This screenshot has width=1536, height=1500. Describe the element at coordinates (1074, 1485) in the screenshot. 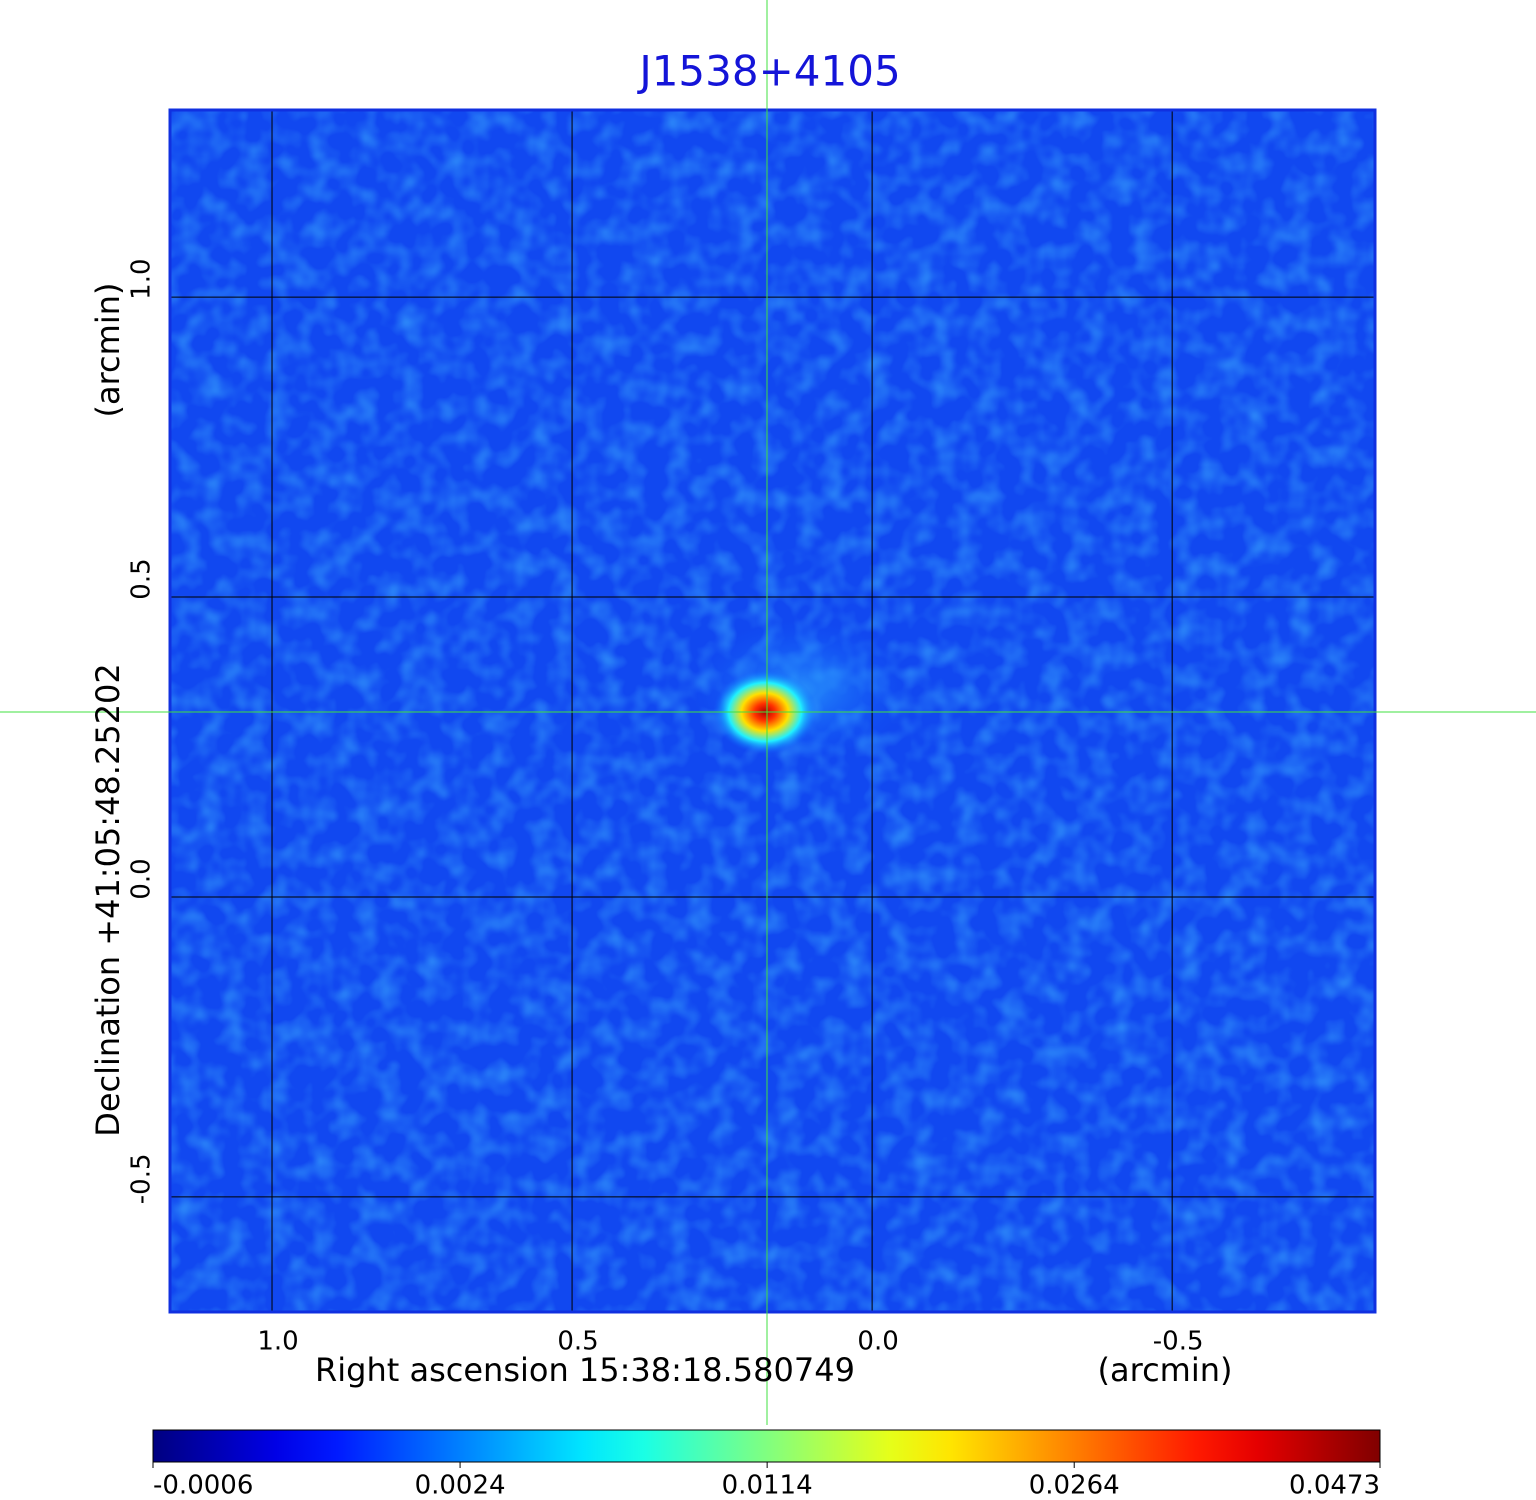

I see `colorbar-tick-label: 0.0264` at that location.